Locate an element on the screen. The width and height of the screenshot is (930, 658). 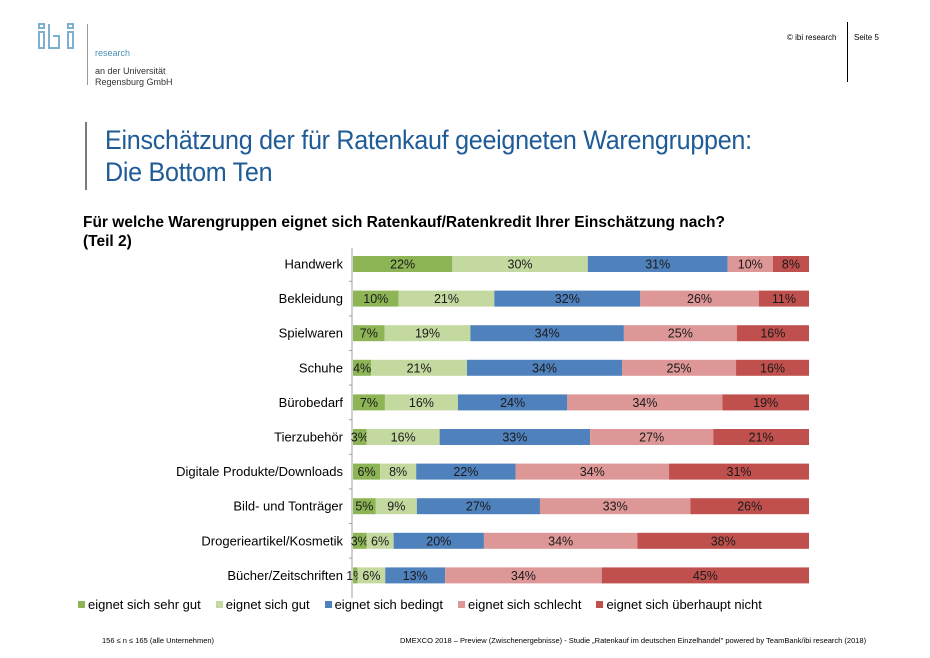
data-label: 11% is located at coordinates (784, 299).